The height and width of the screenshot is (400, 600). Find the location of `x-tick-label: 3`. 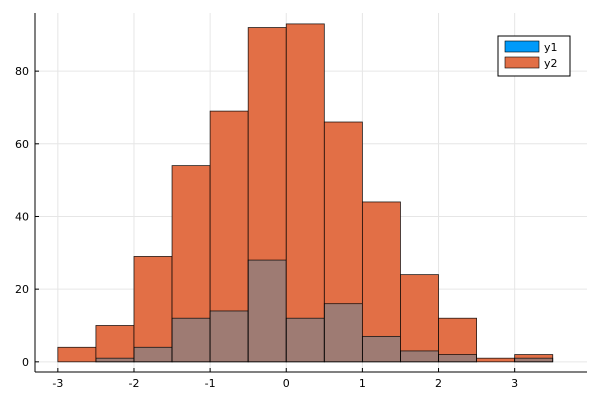

x-tick-label: 3 is located at coordinates (514, 383).